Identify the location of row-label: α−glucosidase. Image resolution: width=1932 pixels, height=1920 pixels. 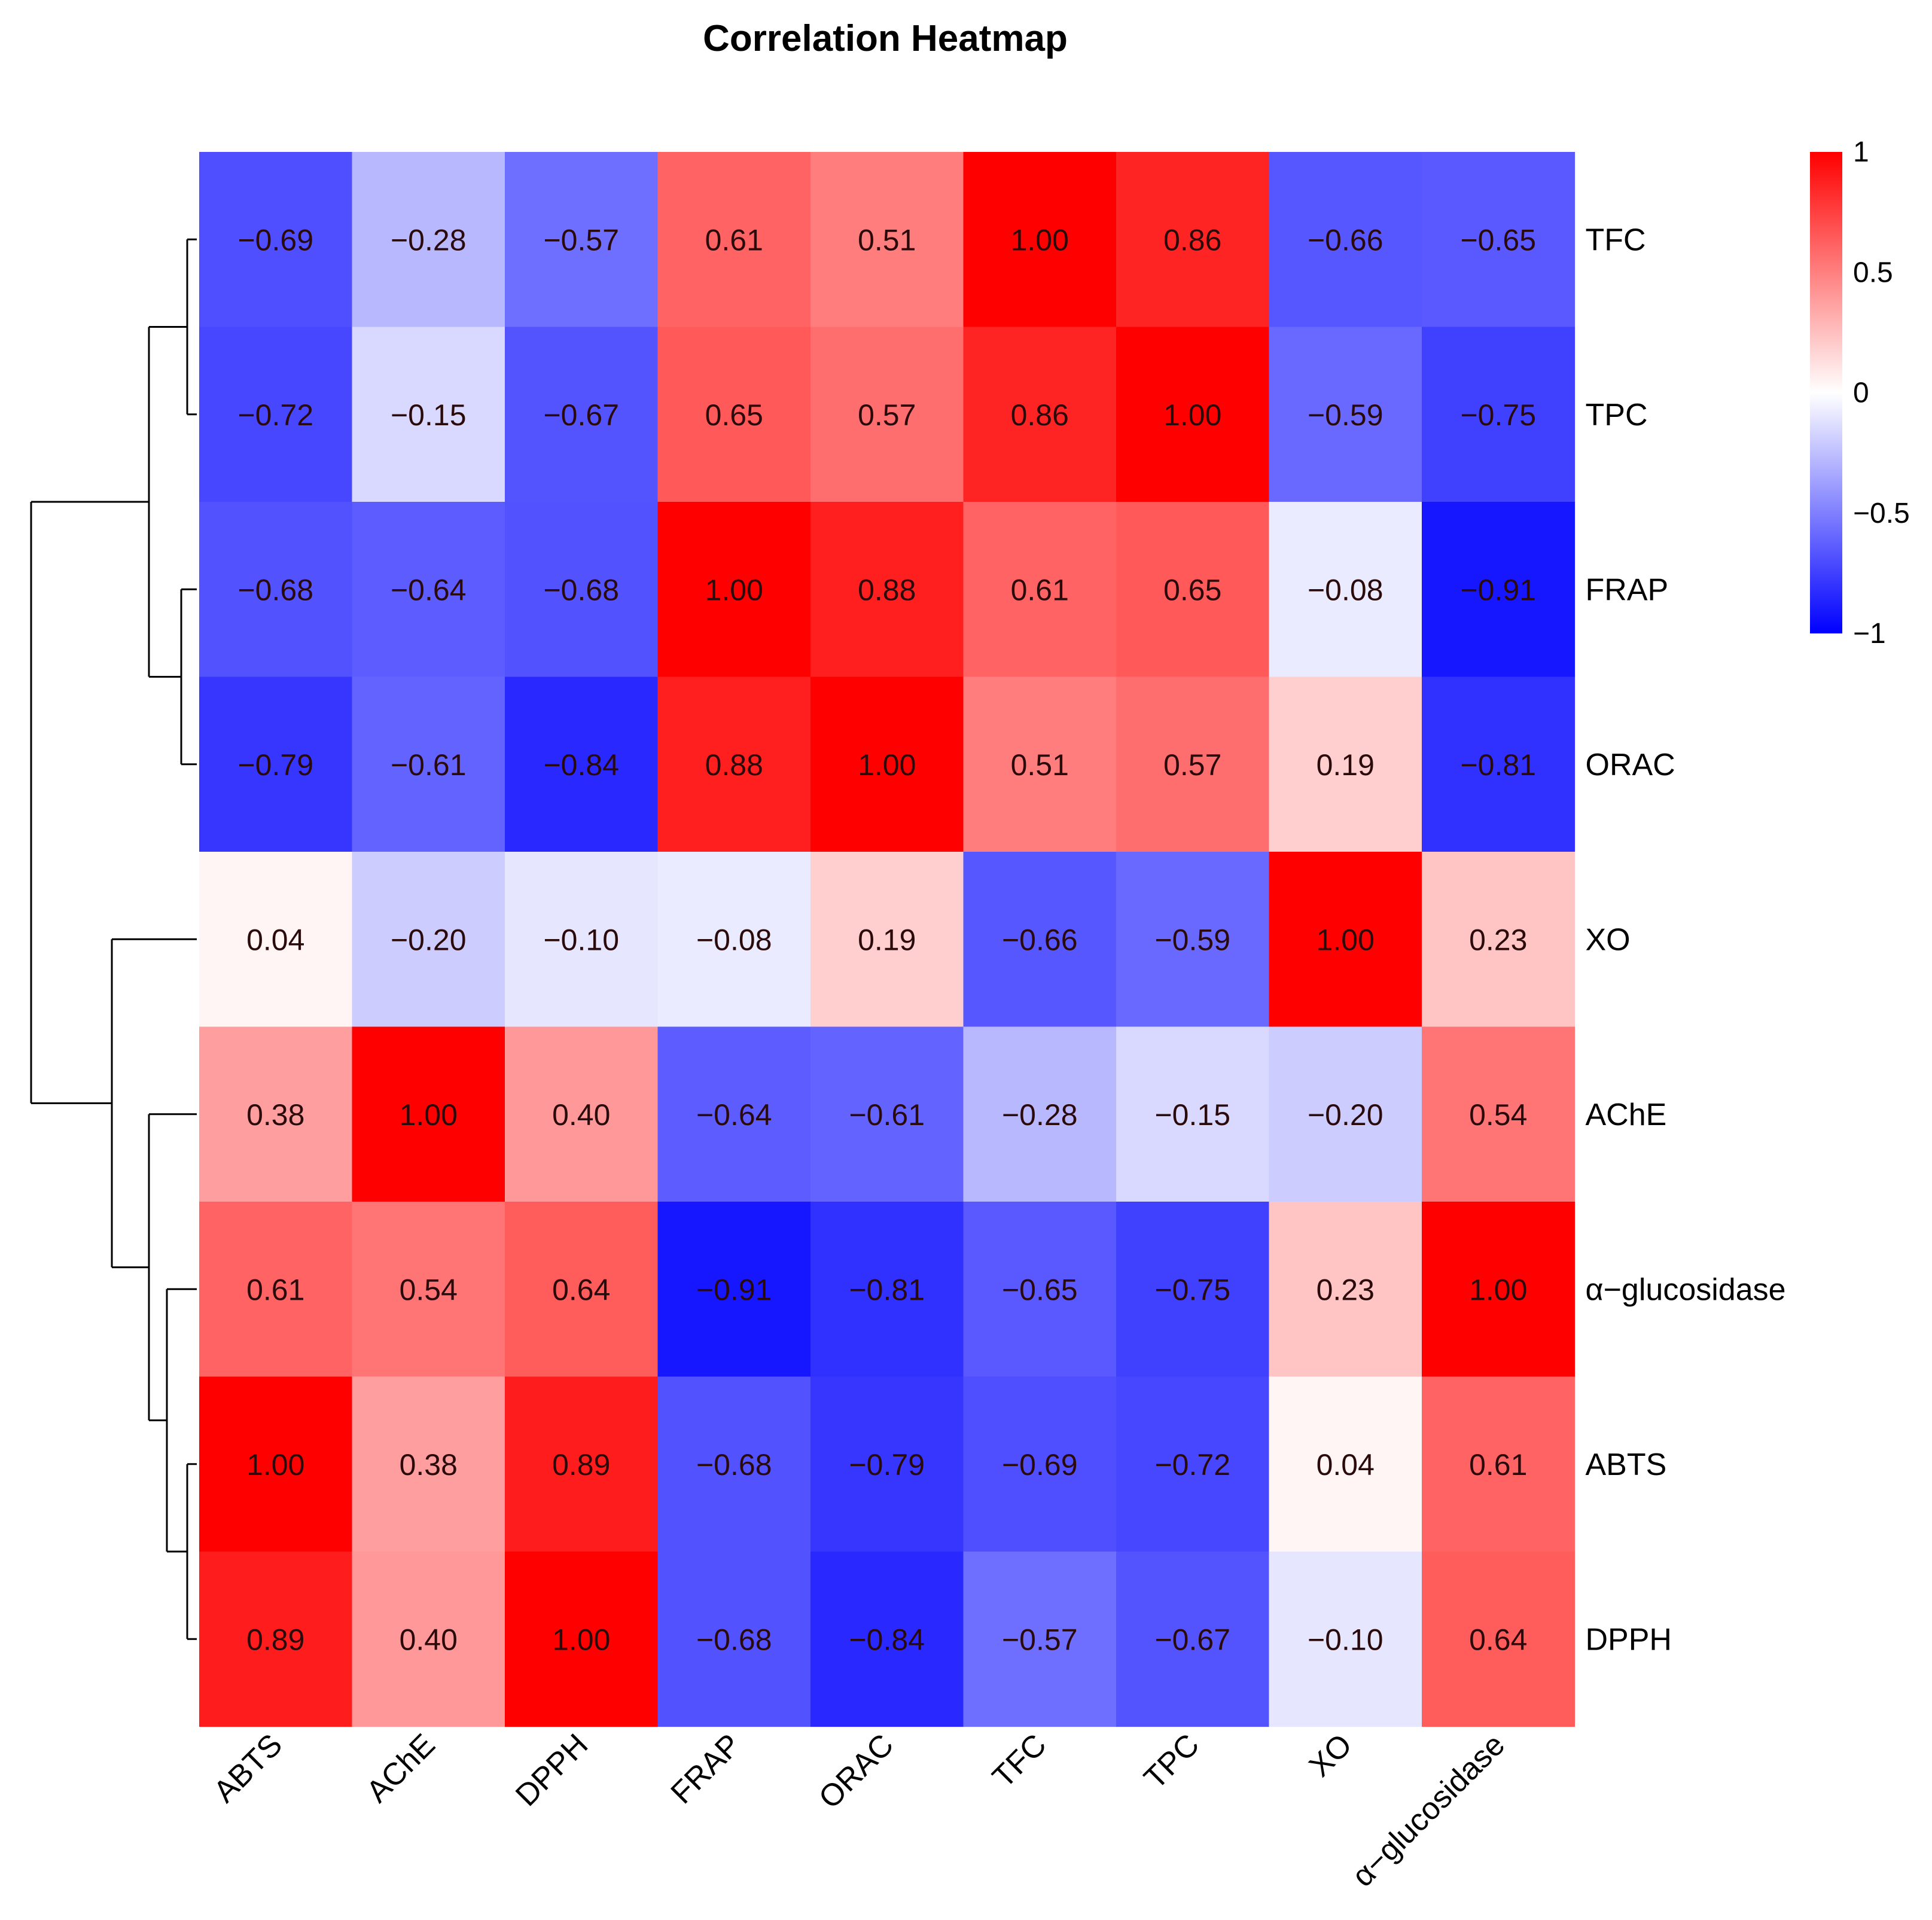
(1686, 1289).